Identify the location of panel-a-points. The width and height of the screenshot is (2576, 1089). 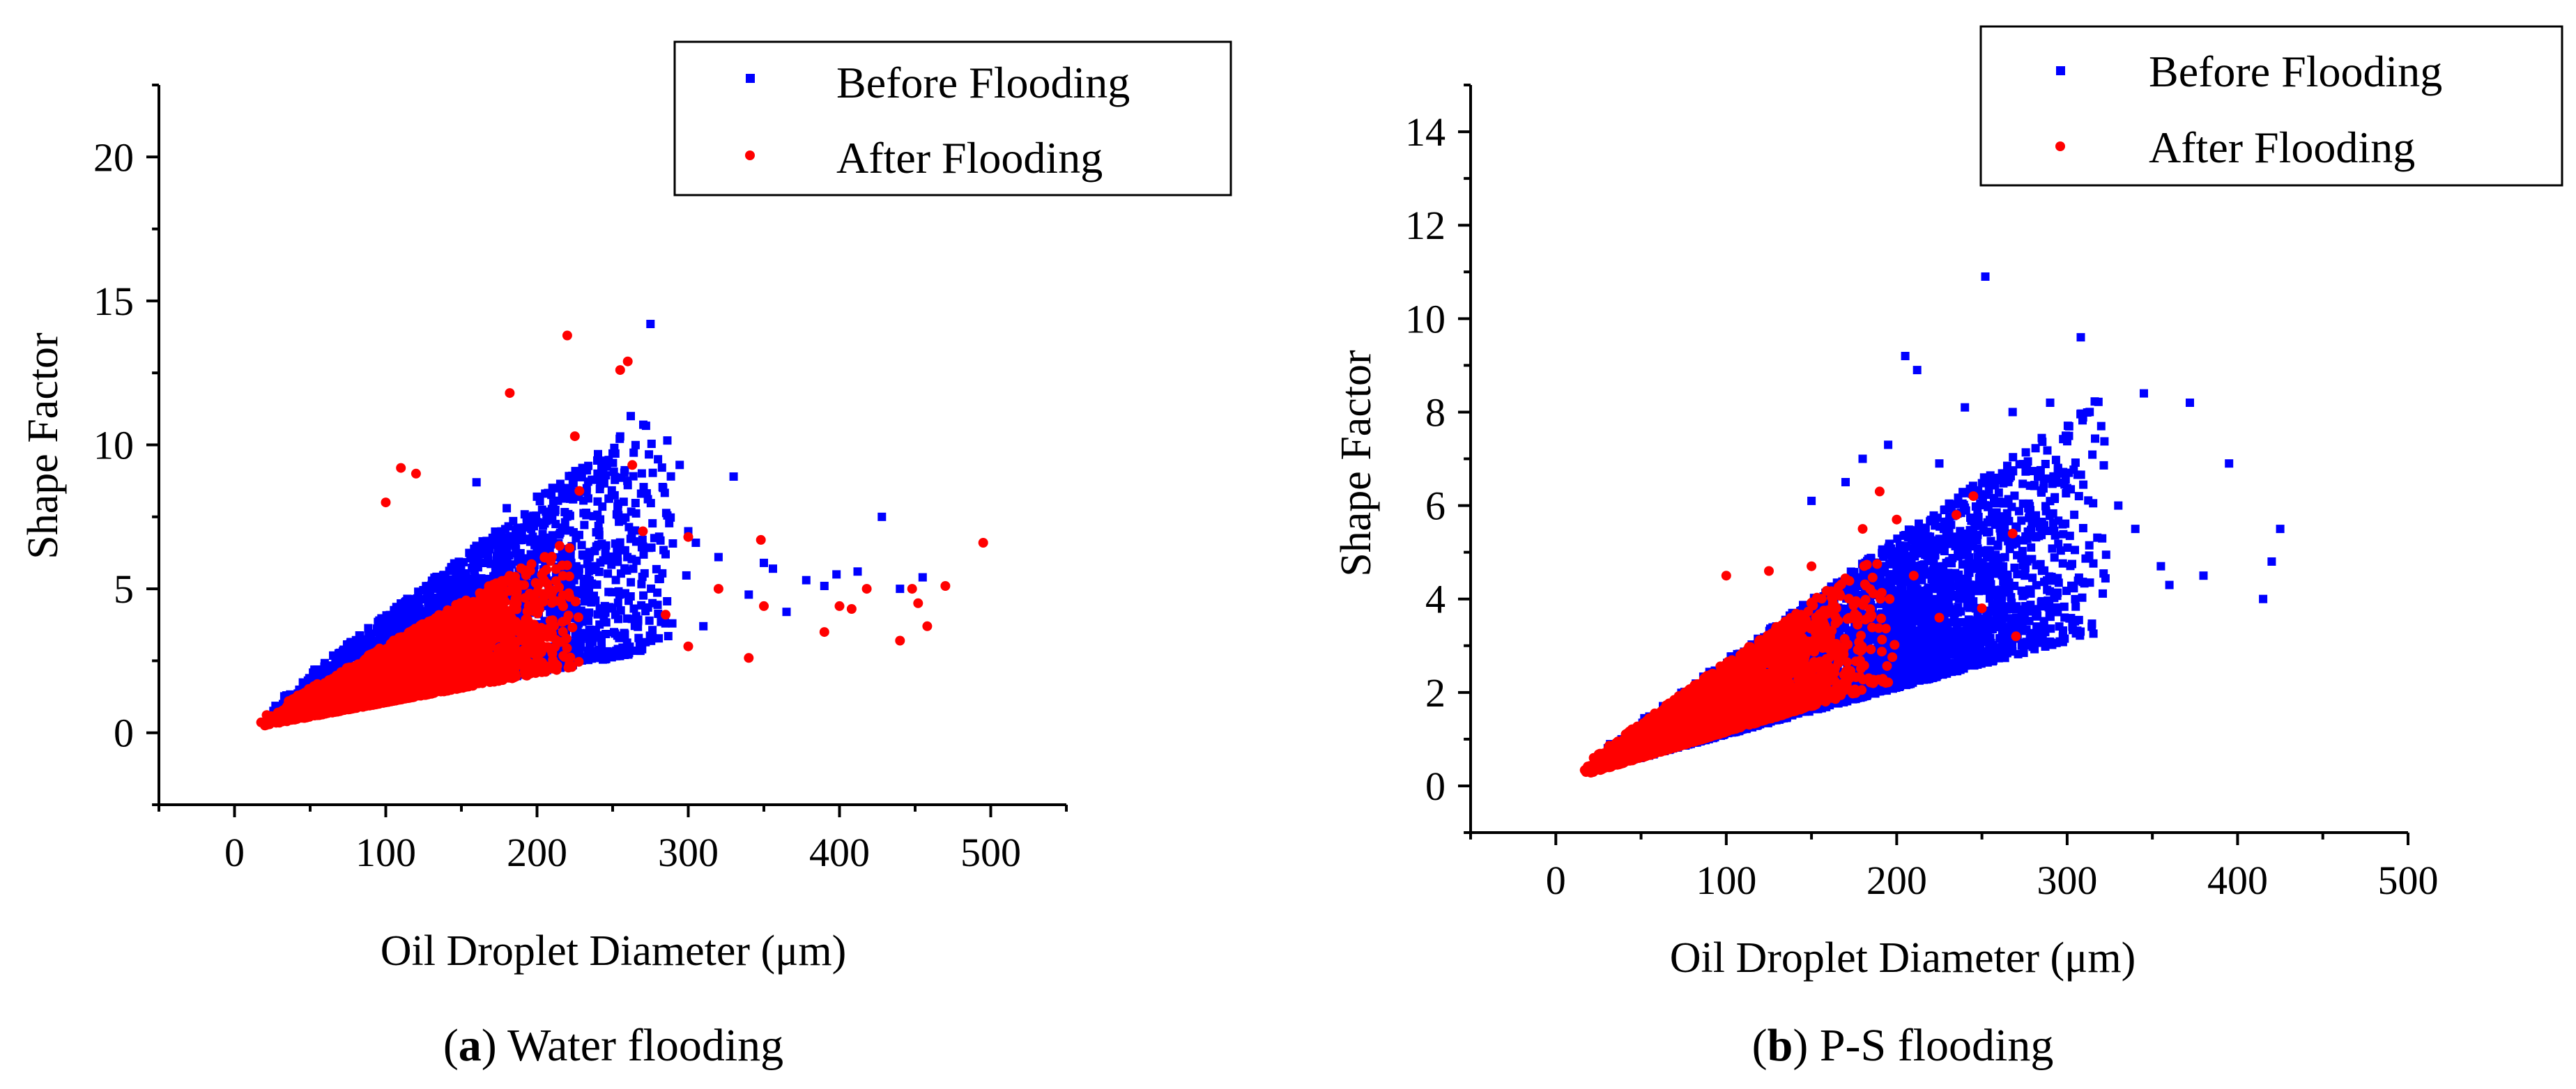
(622, 525).